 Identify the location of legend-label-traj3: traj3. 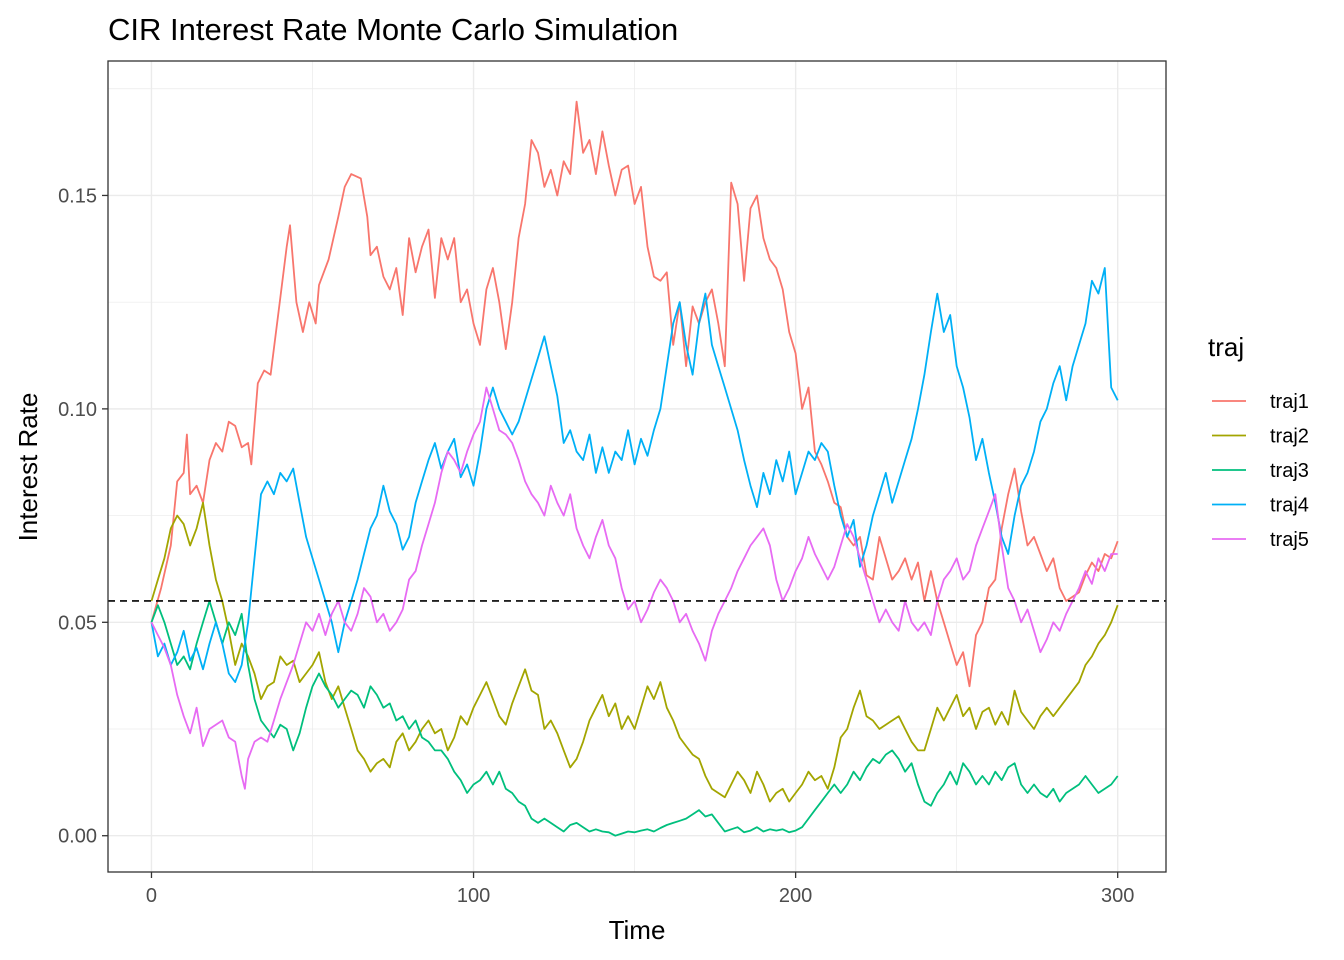
(1289, 471).